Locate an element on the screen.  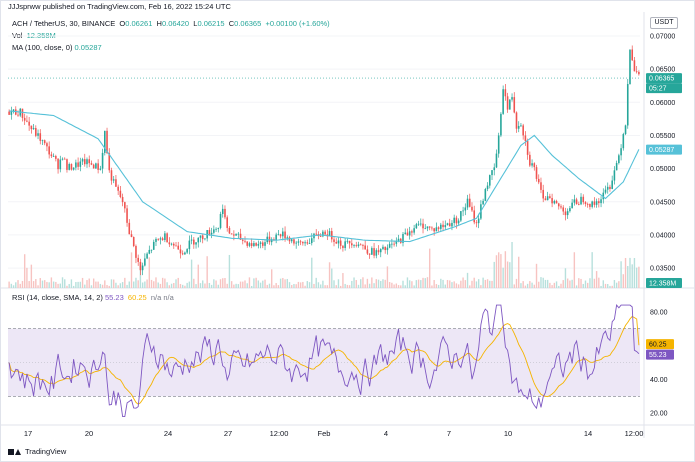
rsi-tick-label: 80.00 is located at coordinates (659, 312).